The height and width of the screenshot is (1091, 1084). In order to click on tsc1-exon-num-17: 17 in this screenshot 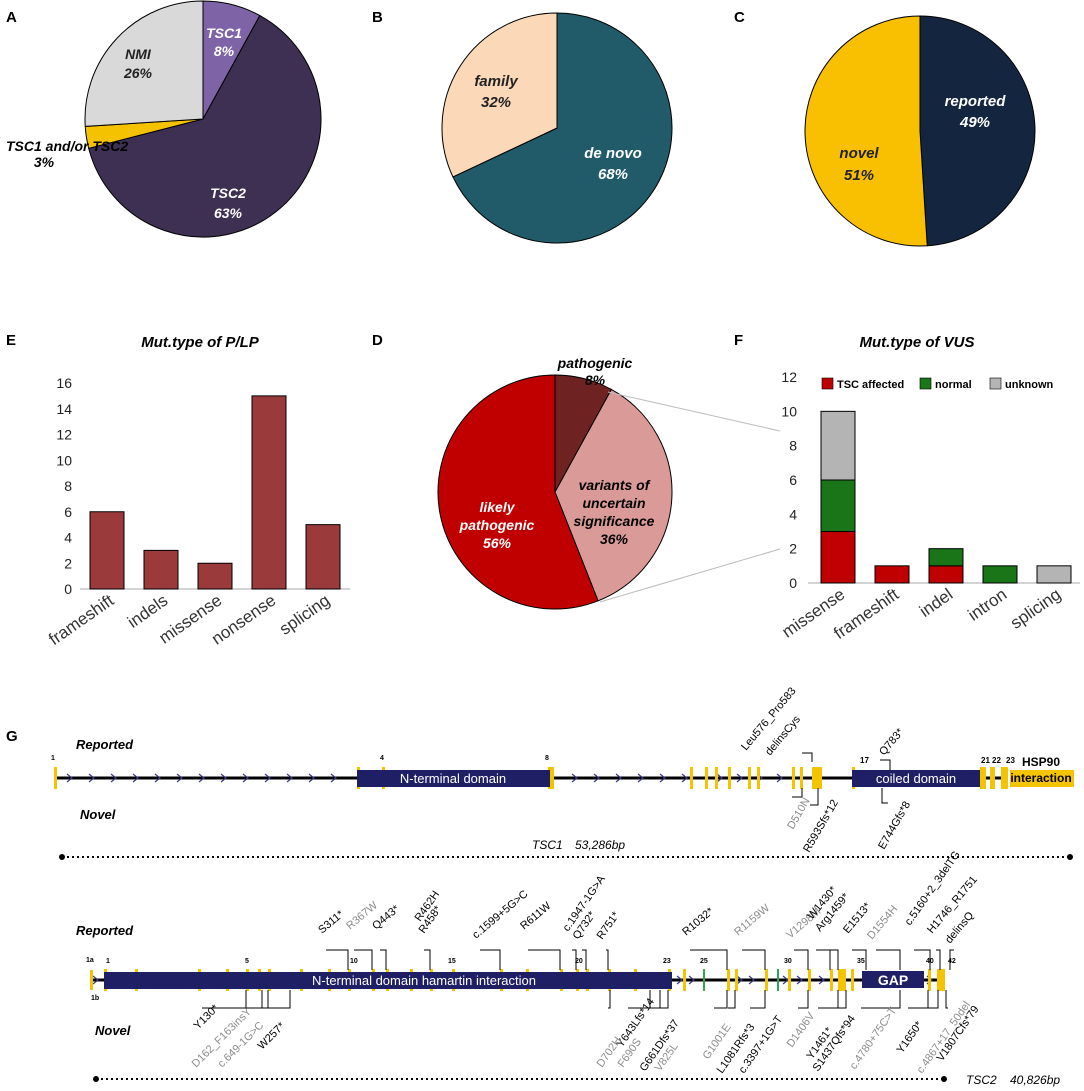, I will do `click(864, 760)`.